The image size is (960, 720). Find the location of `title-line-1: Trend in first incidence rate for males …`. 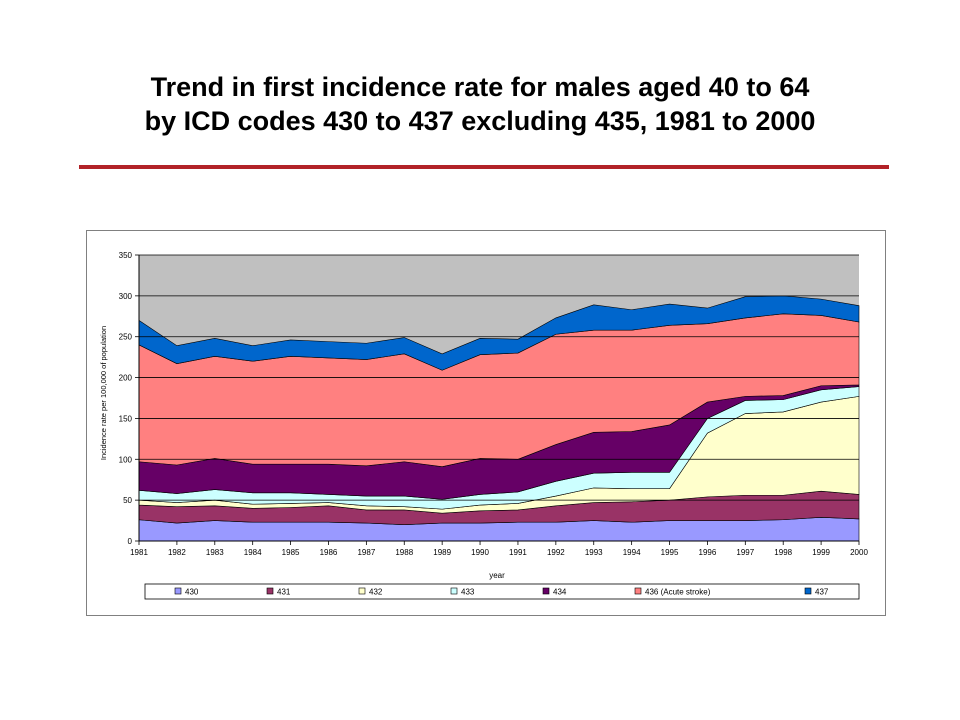

title-line-1: Trend in first incidence rate for males … is located at coordinates (480, 87).